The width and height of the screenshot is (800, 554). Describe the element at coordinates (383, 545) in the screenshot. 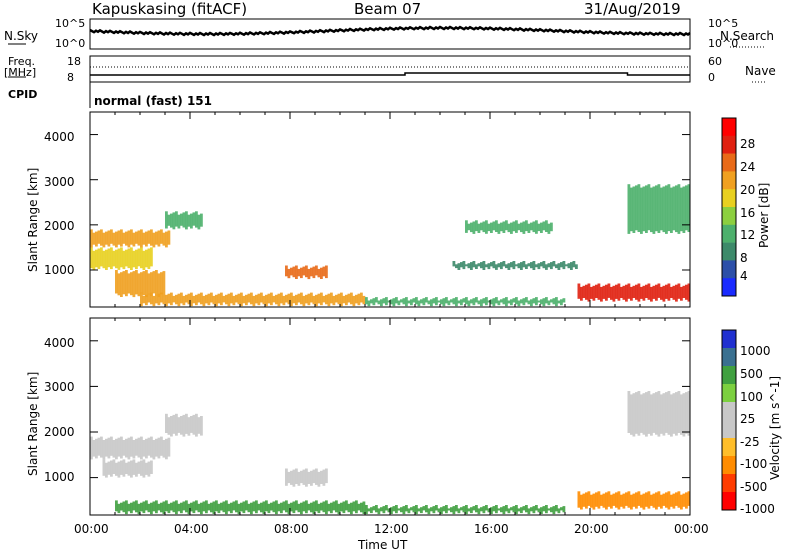

I see `x-axis-label: Time UT` at that location.